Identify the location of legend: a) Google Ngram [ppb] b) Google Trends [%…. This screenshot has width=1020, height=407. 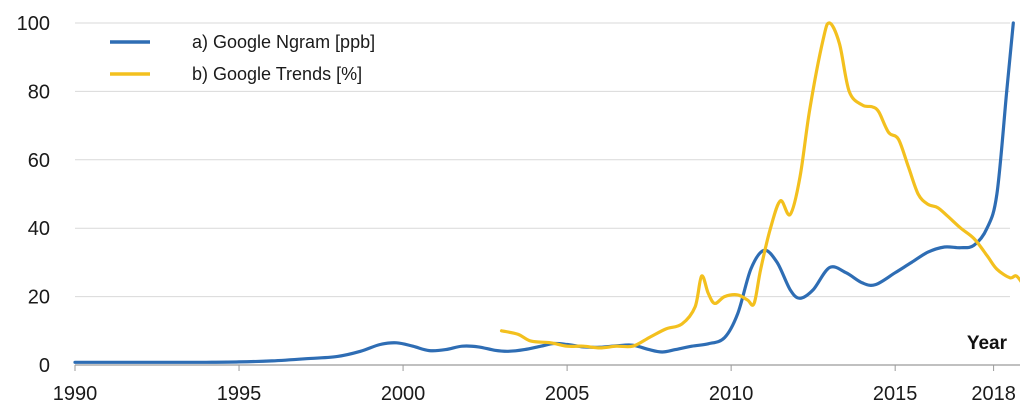
(242, 58).